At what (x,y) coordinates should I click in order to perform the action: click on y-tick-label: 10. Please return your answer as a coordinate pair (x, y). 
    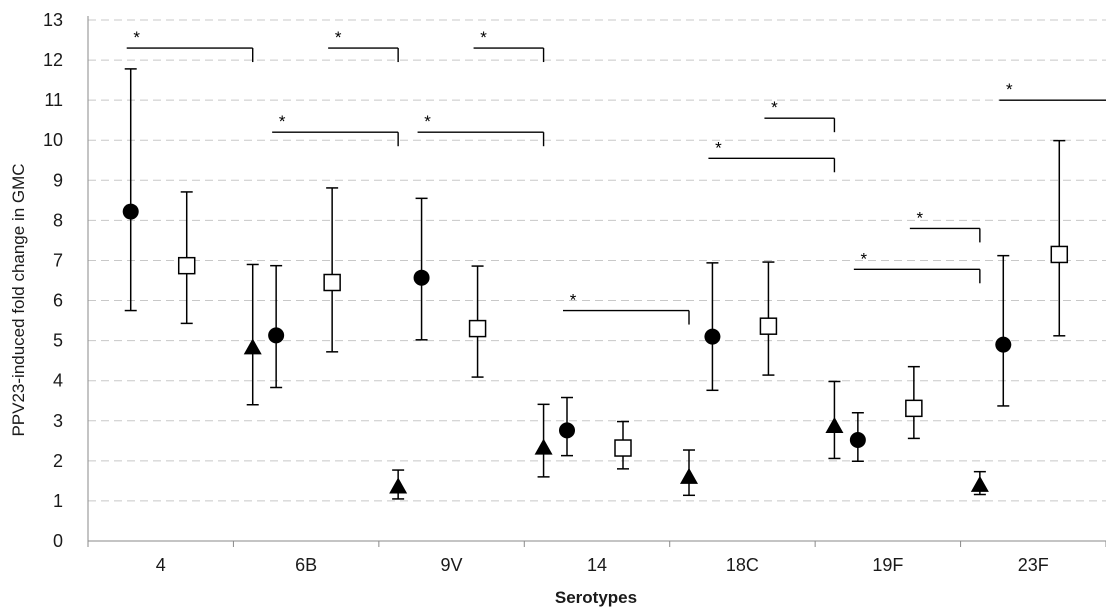
    Looking at the image, I should click on (53, 140).